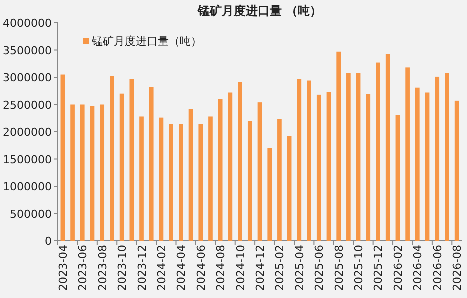 This screenshot has width=467, height=298. What do you see at coordinates (418, 268) in the screenshot?
I see `x-tick-label: 2026-04` at bounding box center [418, 268].